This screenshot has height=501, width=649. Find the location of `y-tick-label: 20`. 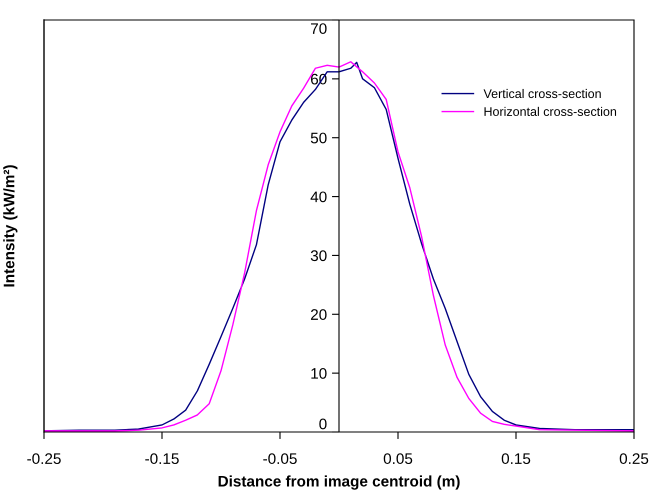

y-tick-label: 20 is located at coordinates (318, 314).